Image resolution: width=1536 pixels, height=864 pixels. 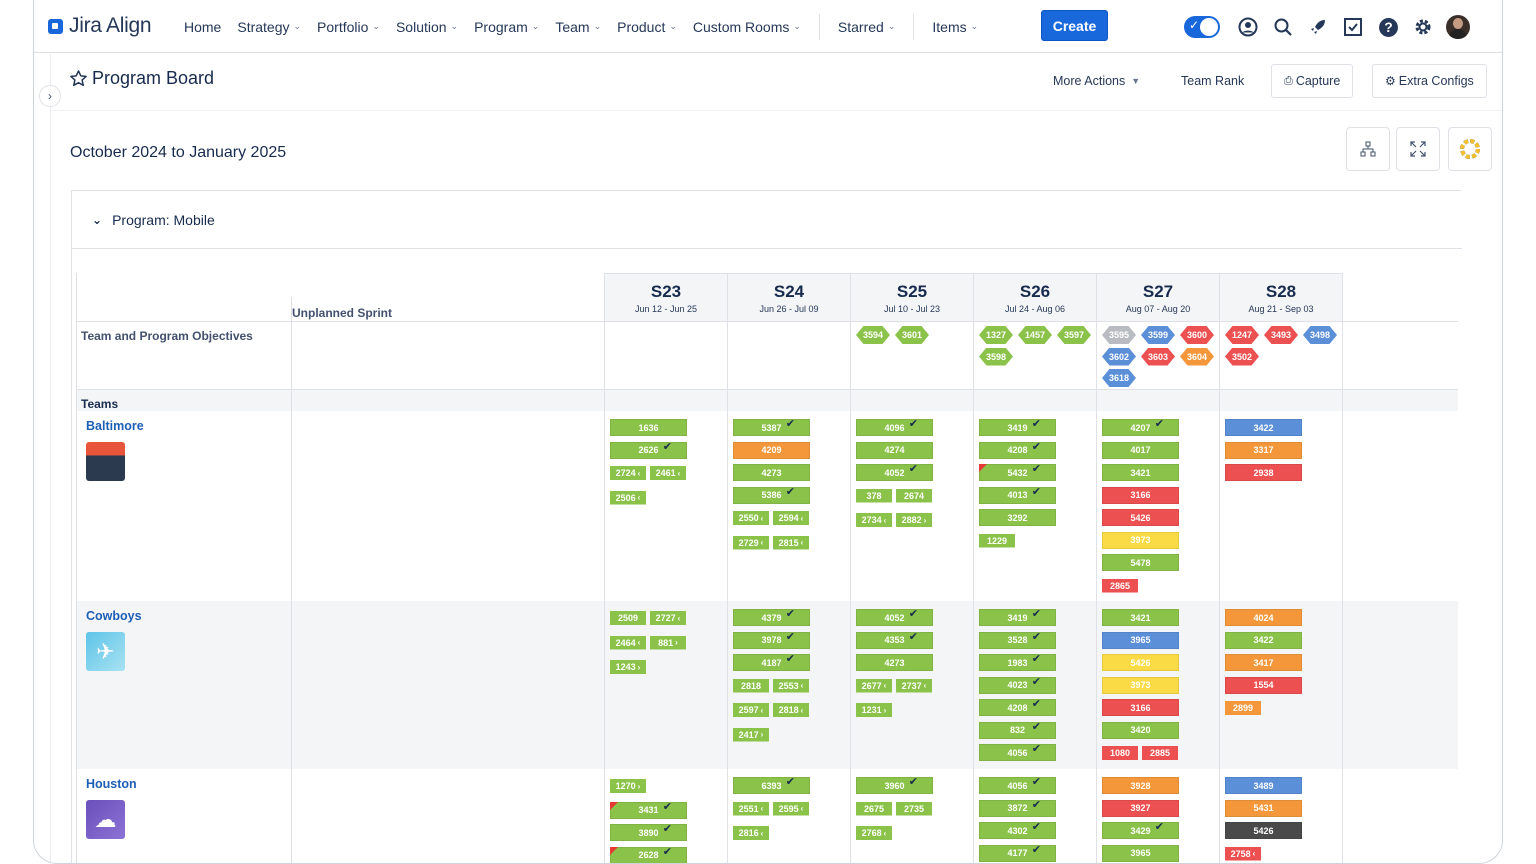 I want to click on search-icon, so click(x=1283, y=27).